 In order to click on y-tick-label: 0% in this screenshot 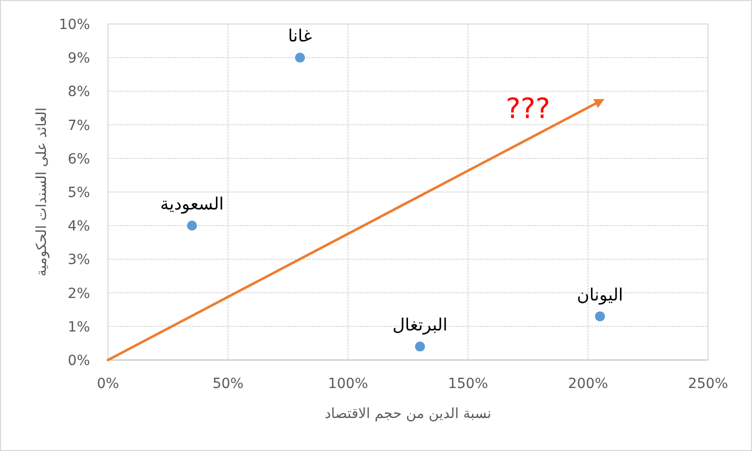, I will do `click(79, 361)`.